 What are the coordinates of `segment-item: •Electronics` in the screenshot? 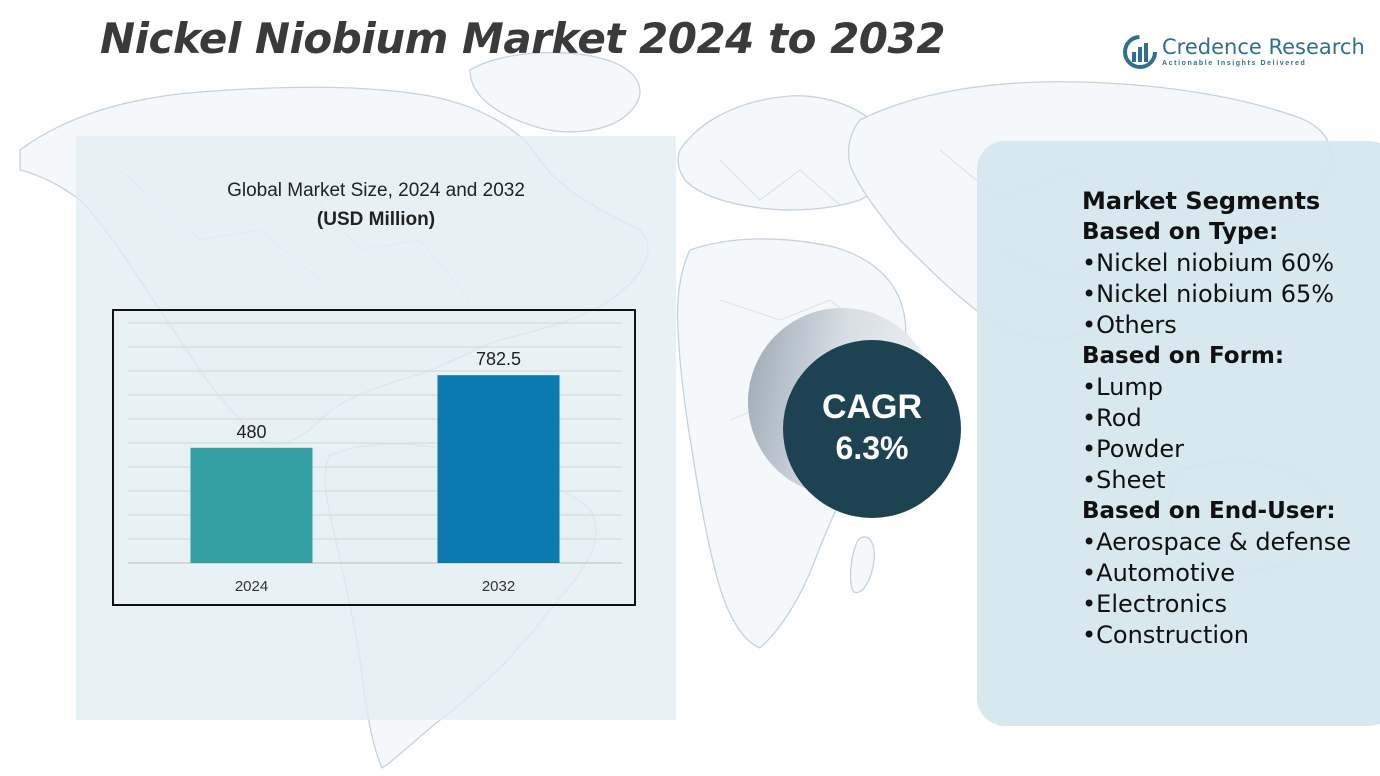 It's located at (1154, 604).